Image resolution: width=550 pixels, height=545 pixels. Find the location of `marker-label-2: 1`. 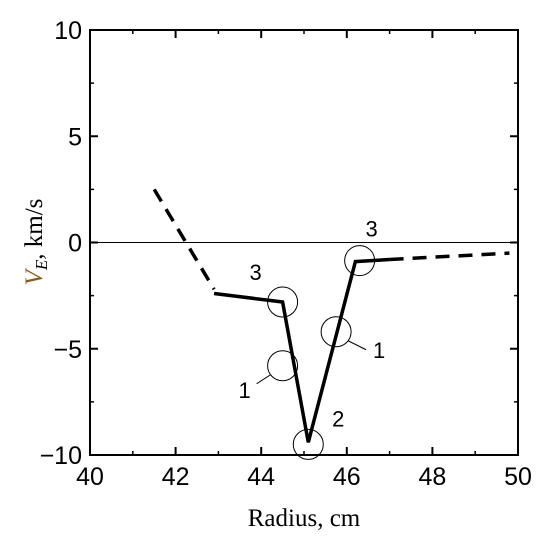

marker-label-2: 1 is located at coordinates (379, 350).